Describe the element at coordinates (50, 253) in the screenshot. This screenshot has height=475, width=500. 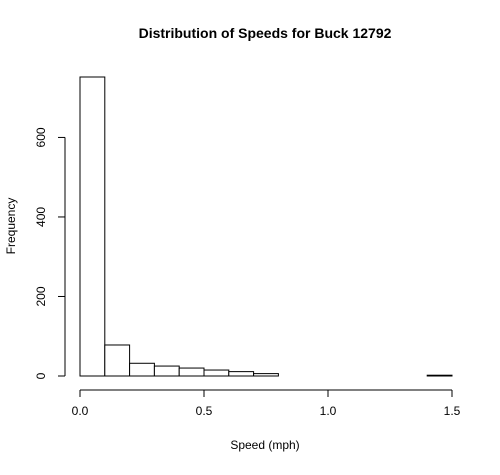
I see `y-axis: 0 200 400 600` at that location.